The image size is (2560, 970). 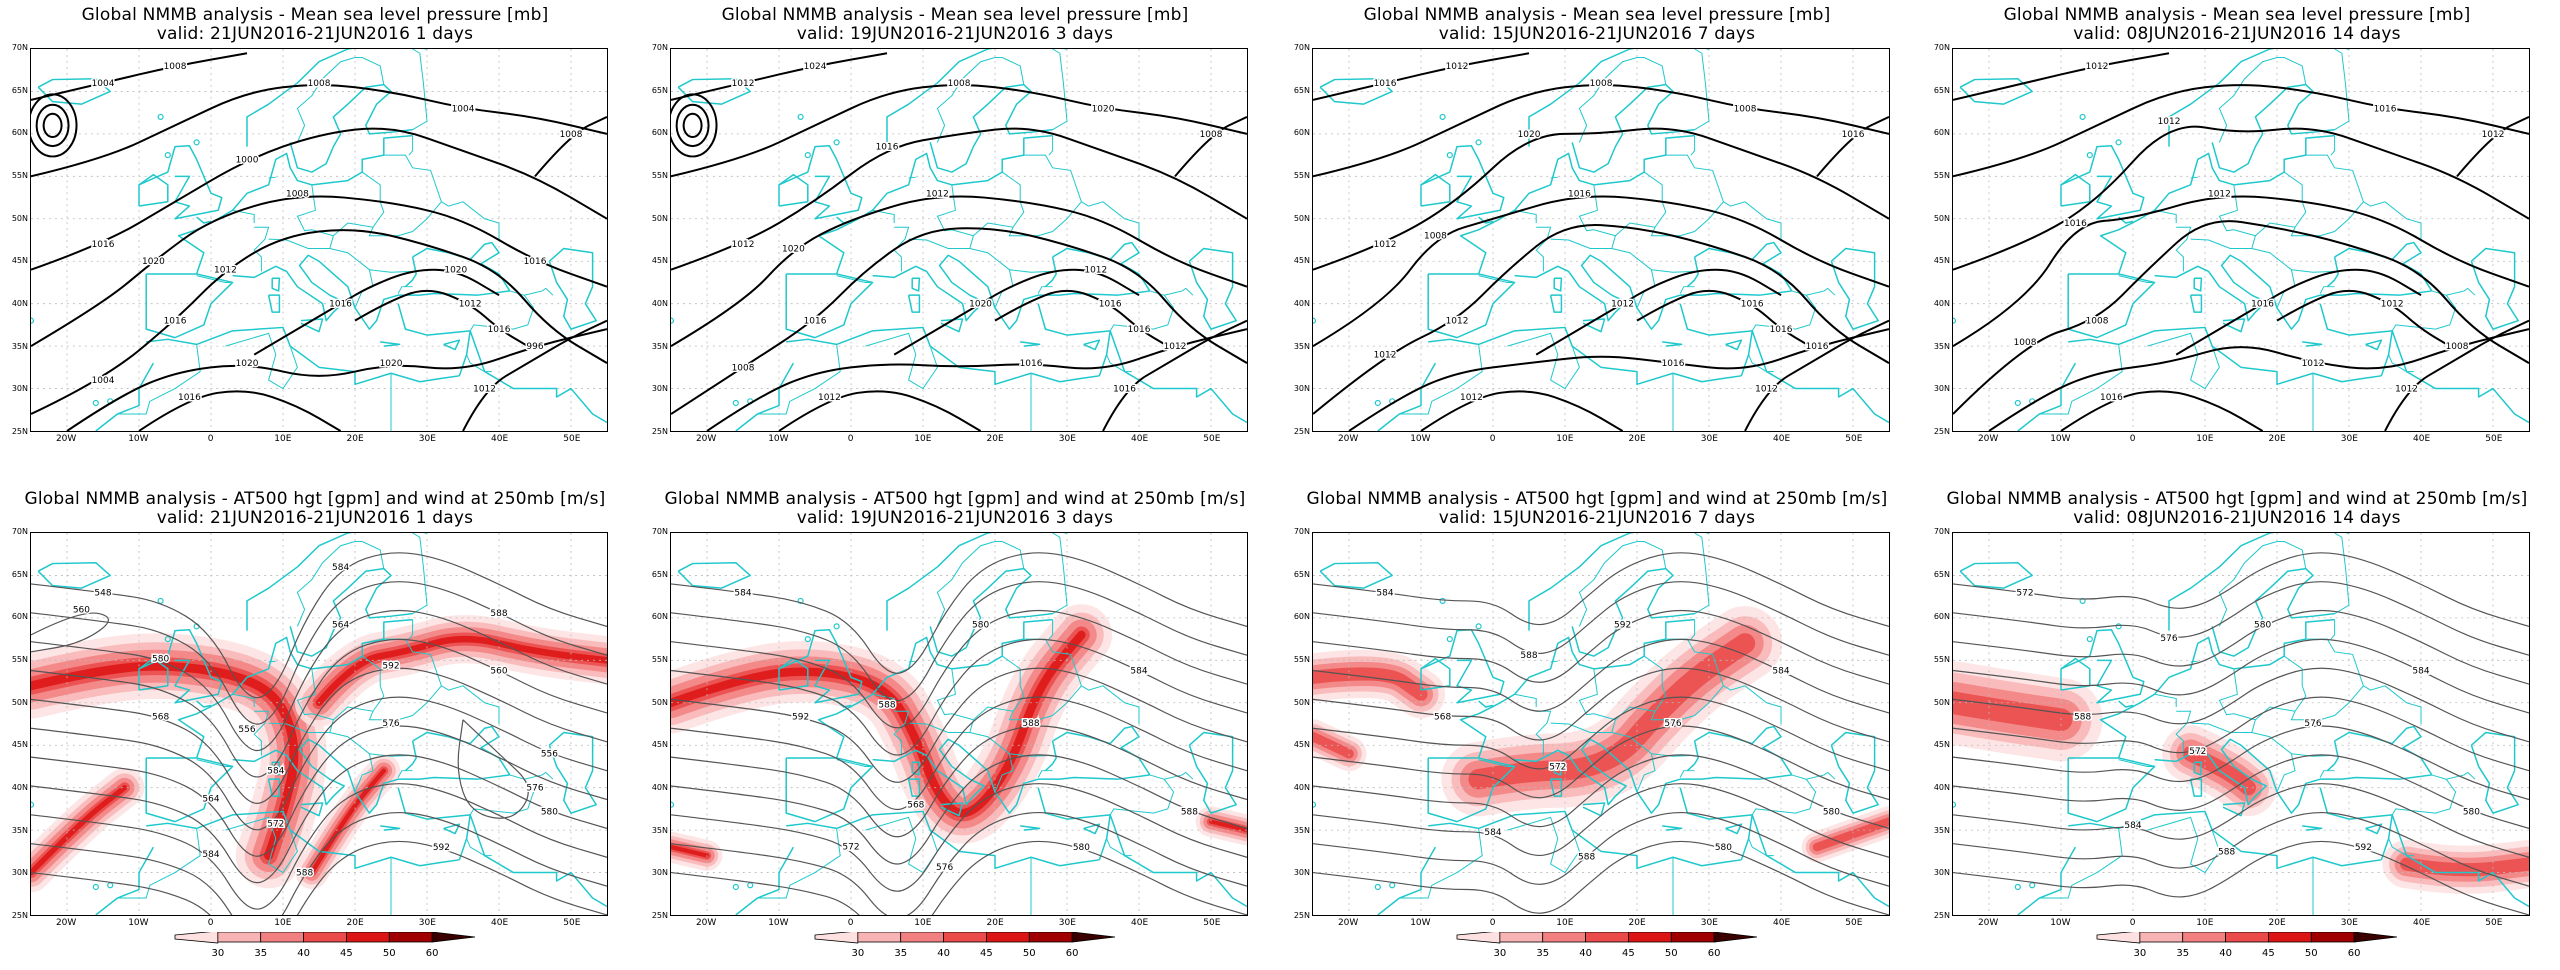 What do you see at coordinates (2247, 948) in the screenshot?
I see `wind-speed-colorbar: 30 35 40 45 50 60` at bounding box center [2247, 948].